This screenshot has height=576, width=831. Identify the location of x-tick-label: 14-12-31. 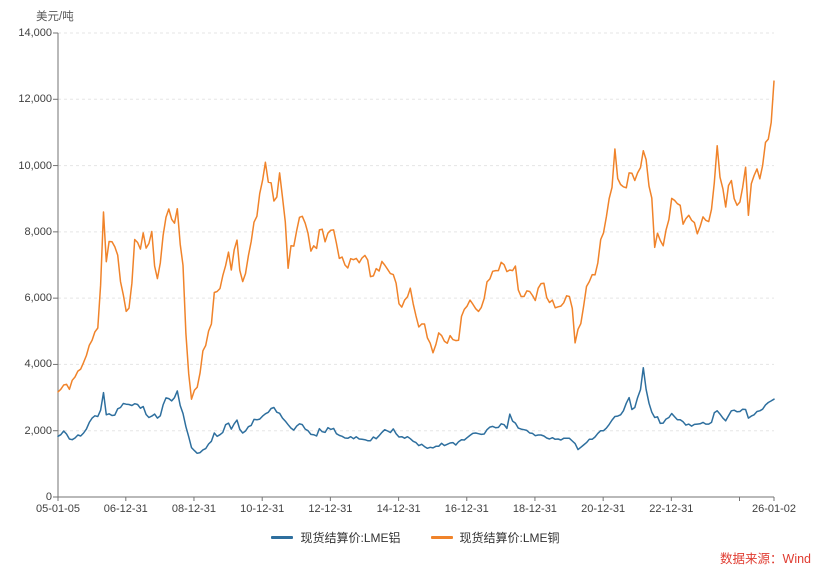
(398, 509).